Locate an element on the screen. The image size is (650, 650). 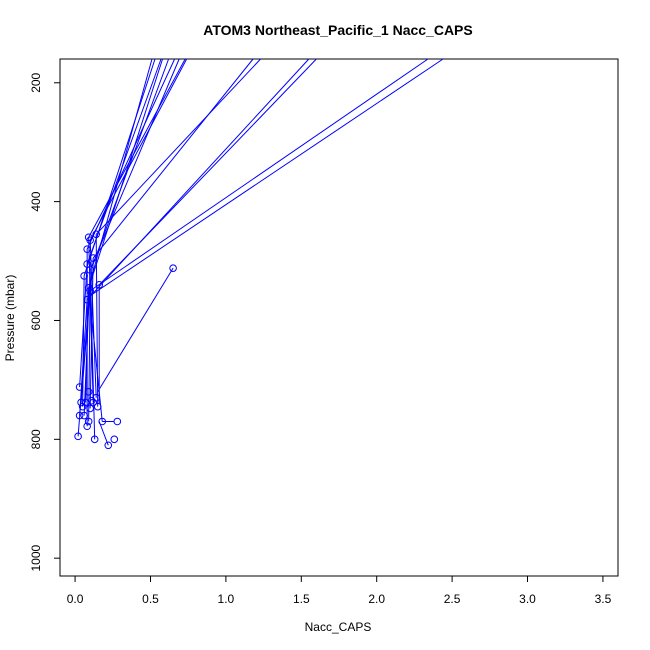
x-tick-label: 3.0 is located at coordinates (527, 599).